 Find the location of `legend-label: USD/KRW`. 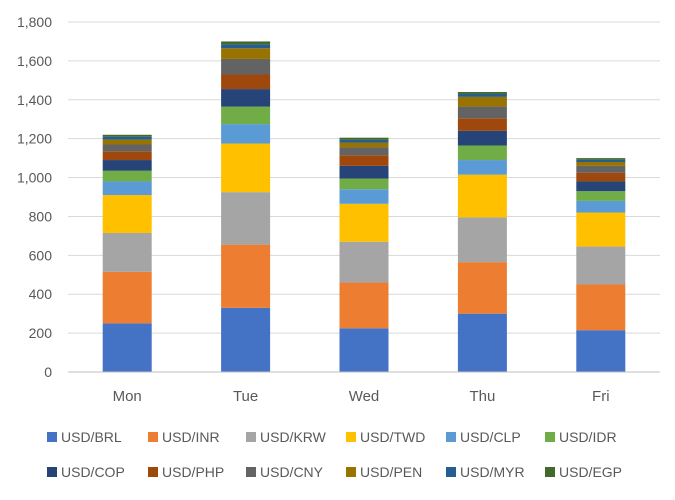

legend-label: USD/KRW is located at coordinates (293, 437).